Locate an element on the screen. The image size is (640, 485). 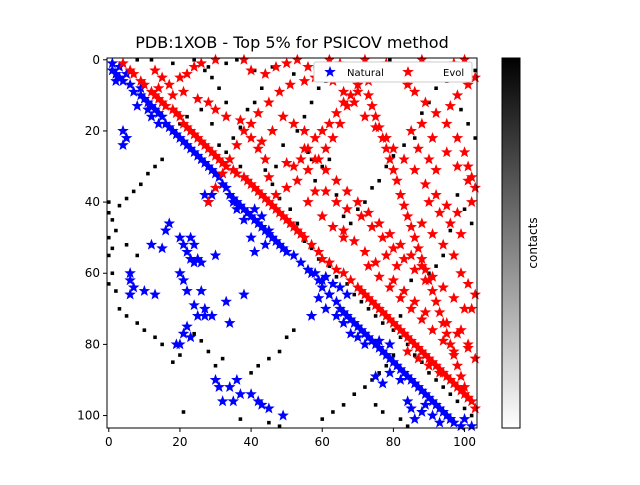
y-tick-label: 80 is located at coordinates (92, 344).